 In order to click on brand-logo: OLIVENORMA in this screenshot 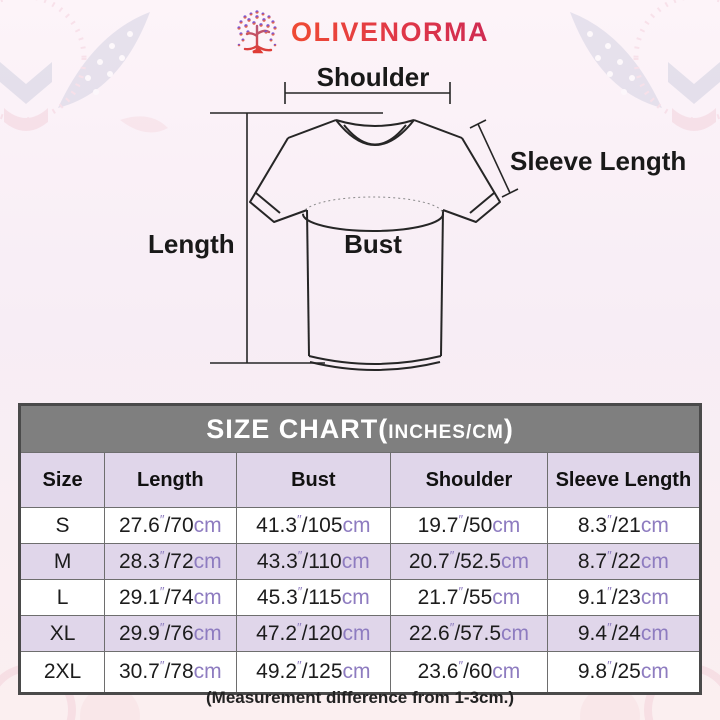, I will do `click(360, 32)`.